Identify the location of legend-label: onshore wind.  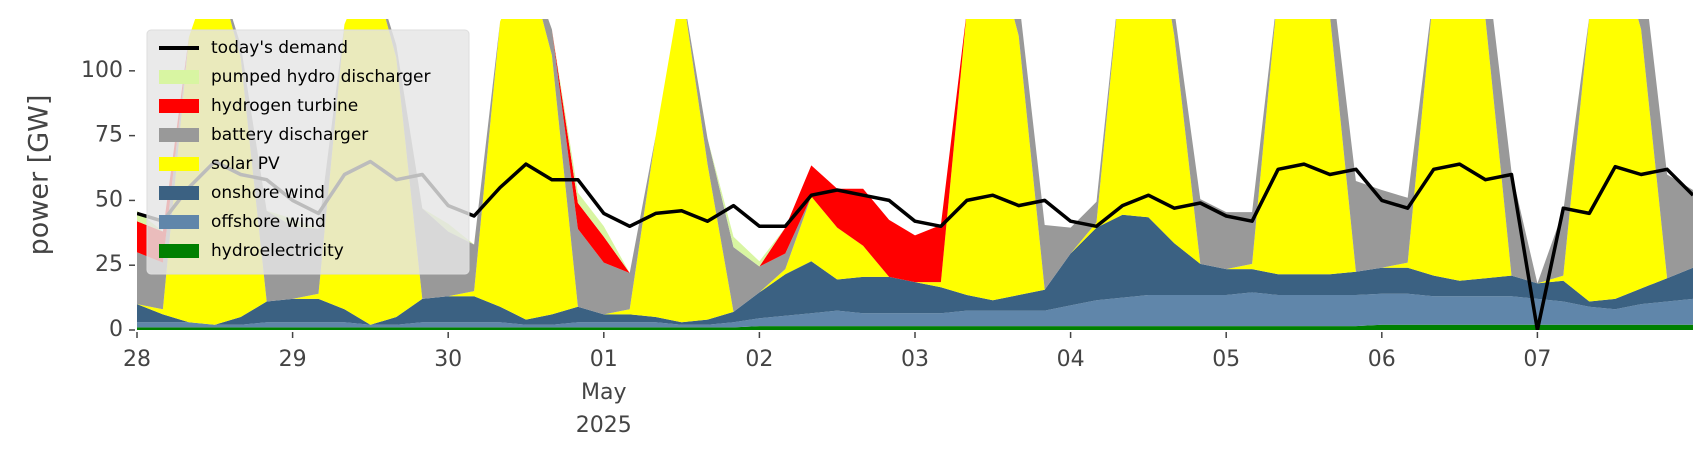
(268, 193).